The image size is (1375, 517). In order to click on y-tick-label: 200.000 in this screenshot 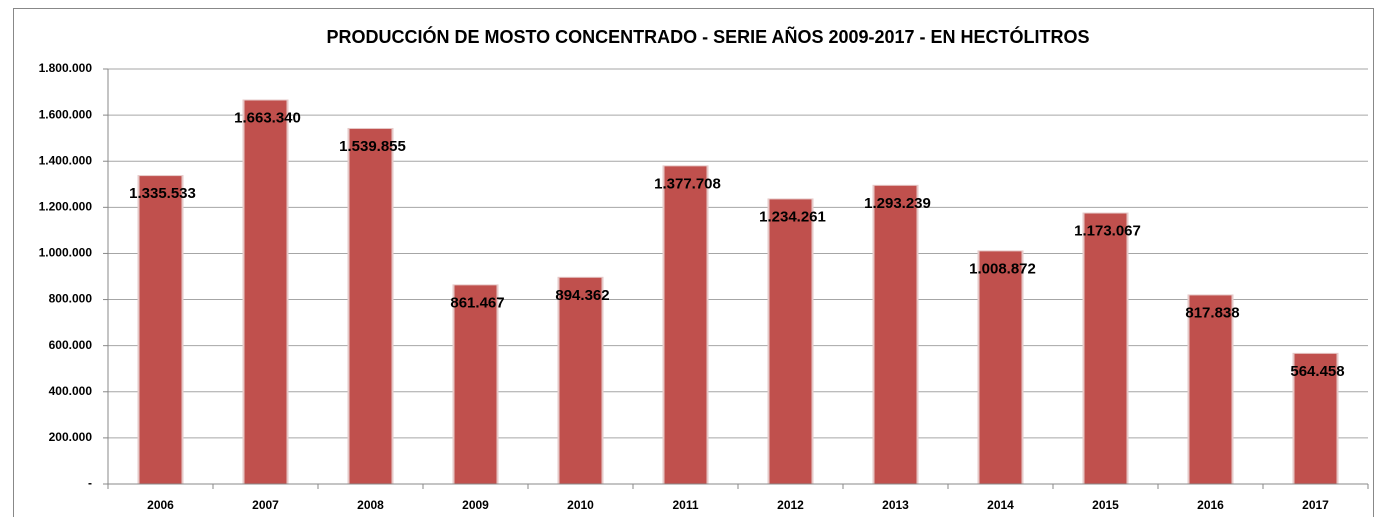, I will do `click(71, 437)`.